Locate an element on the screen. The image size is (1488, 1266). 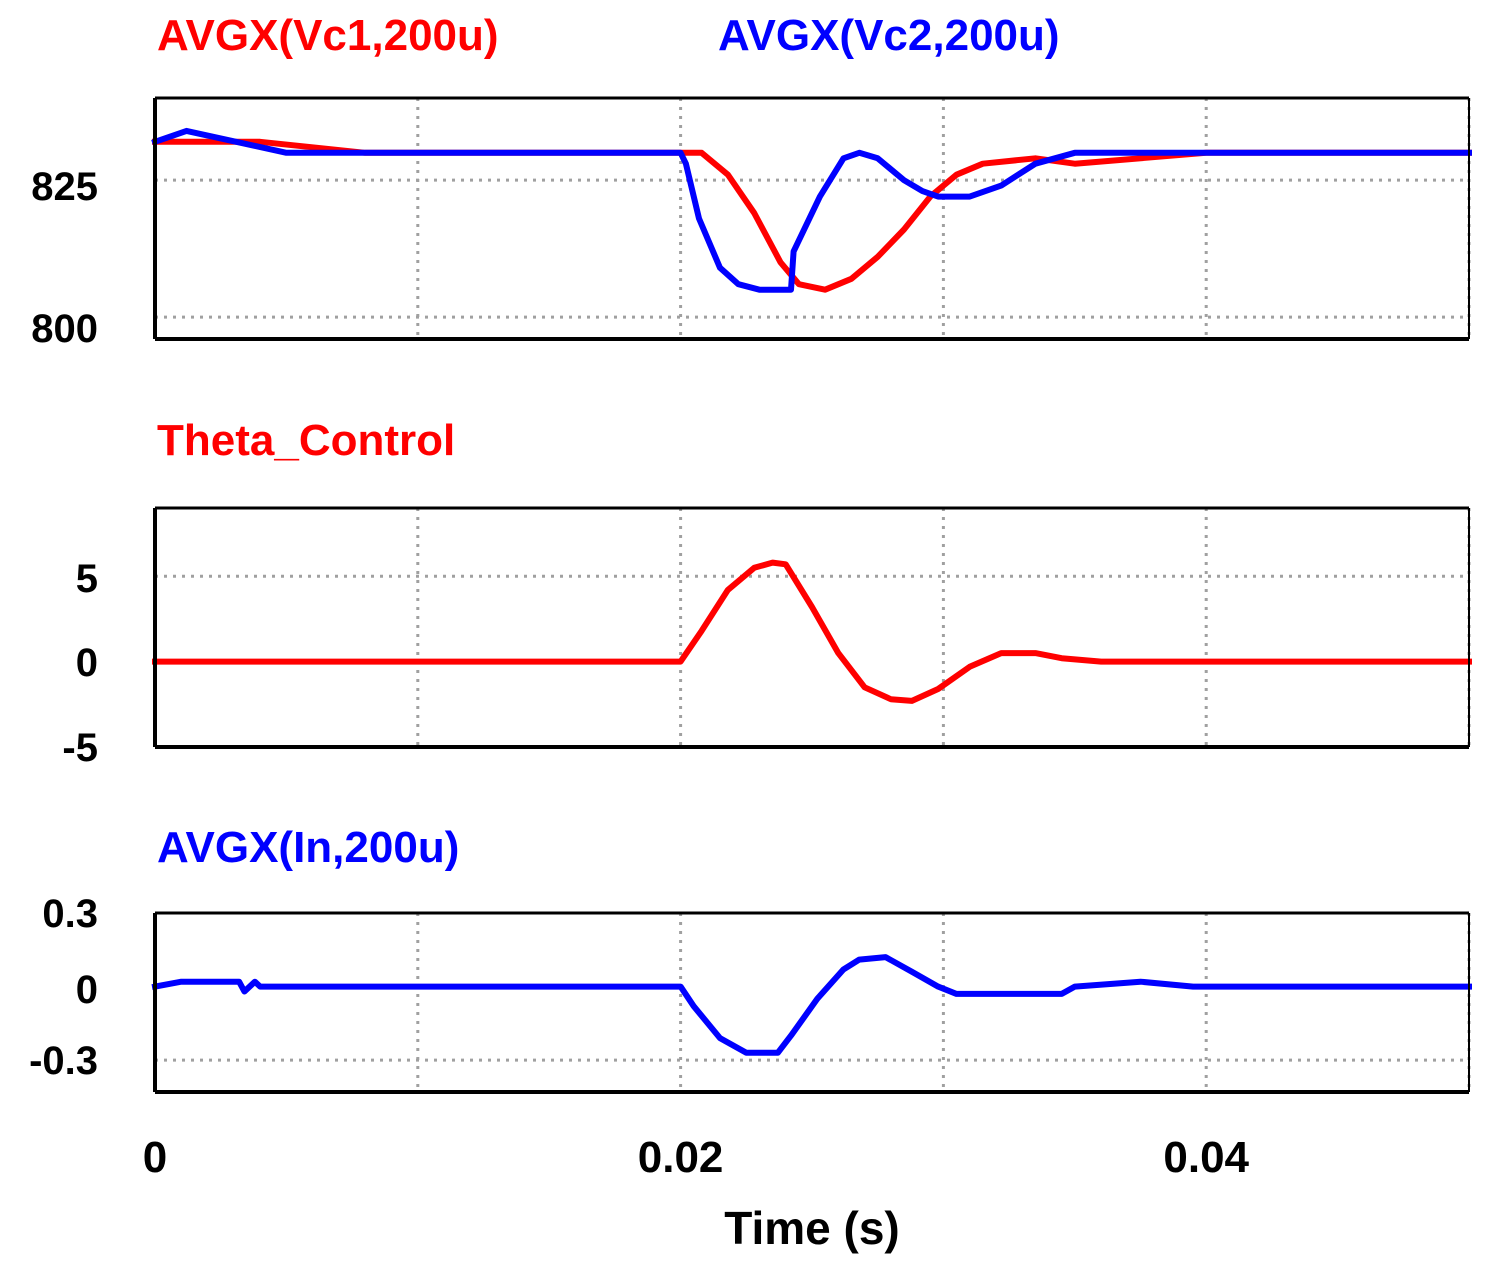
panel-3-ytick-2: -0.3 is located at coordinates (63, 1061).